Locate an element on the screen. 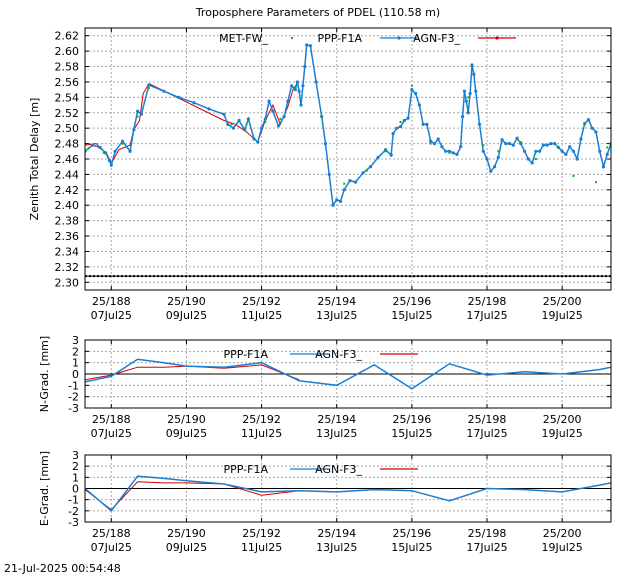 The image size is (640, 576). ngrad-xtick-label-doy: 25/198 is located at coordinates (487, 419).